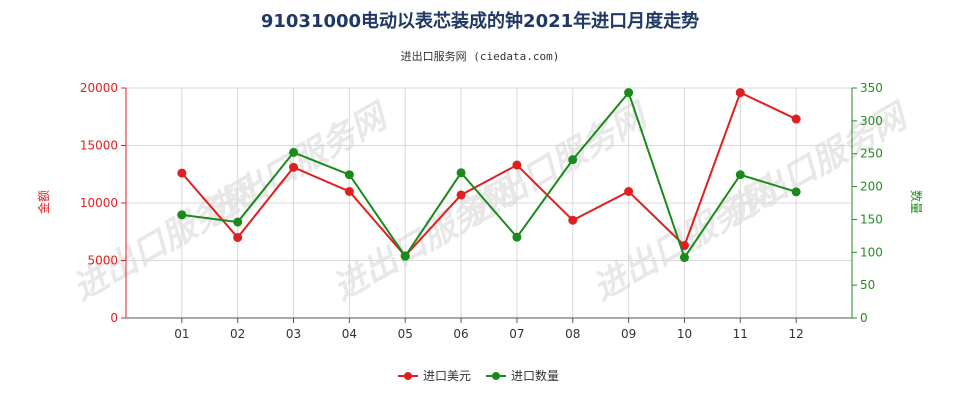  Describe the element at coordinates (796, 334) in the screenshot. I see `x-tick-label-12: 12` at that location.